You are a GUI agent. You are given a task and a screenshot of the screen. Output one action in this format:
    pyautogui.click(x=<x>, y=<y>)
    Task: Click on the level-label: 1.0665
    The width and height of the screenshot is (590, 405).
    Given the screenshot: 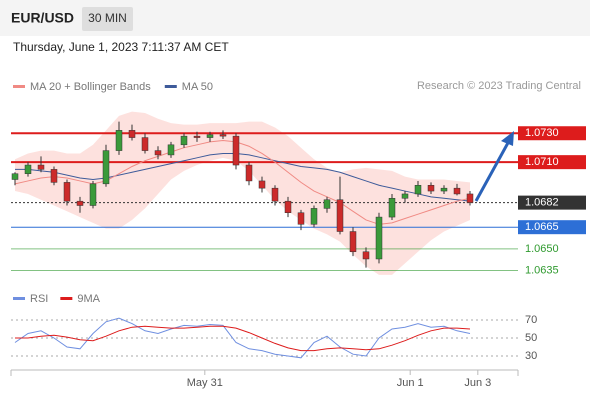 What is the action you would take?
    pyautogui.click(x=542, y=227)
    